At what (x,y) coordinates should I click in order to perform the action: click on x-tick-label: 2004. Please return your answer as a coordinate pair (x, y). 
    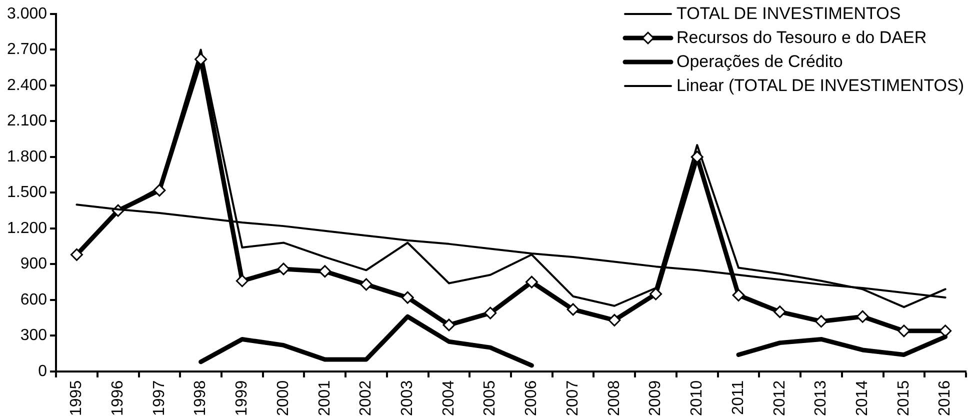
    Looking at the image, I should click on (449, 398).